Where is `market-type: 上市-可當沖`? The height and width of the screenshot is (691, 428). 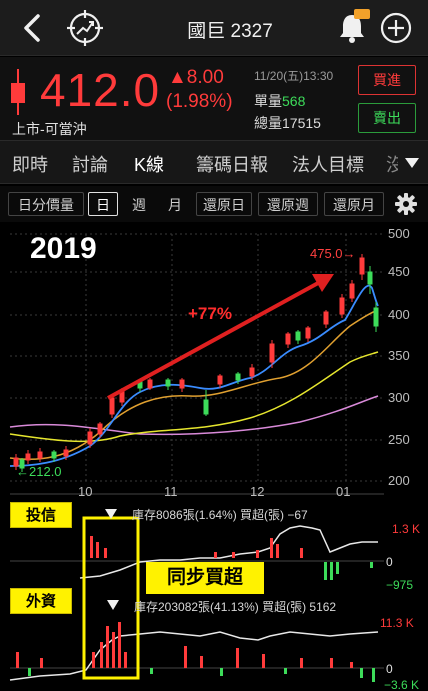
market-type: 上市-可當沖 is located at coordinates (49, 129).